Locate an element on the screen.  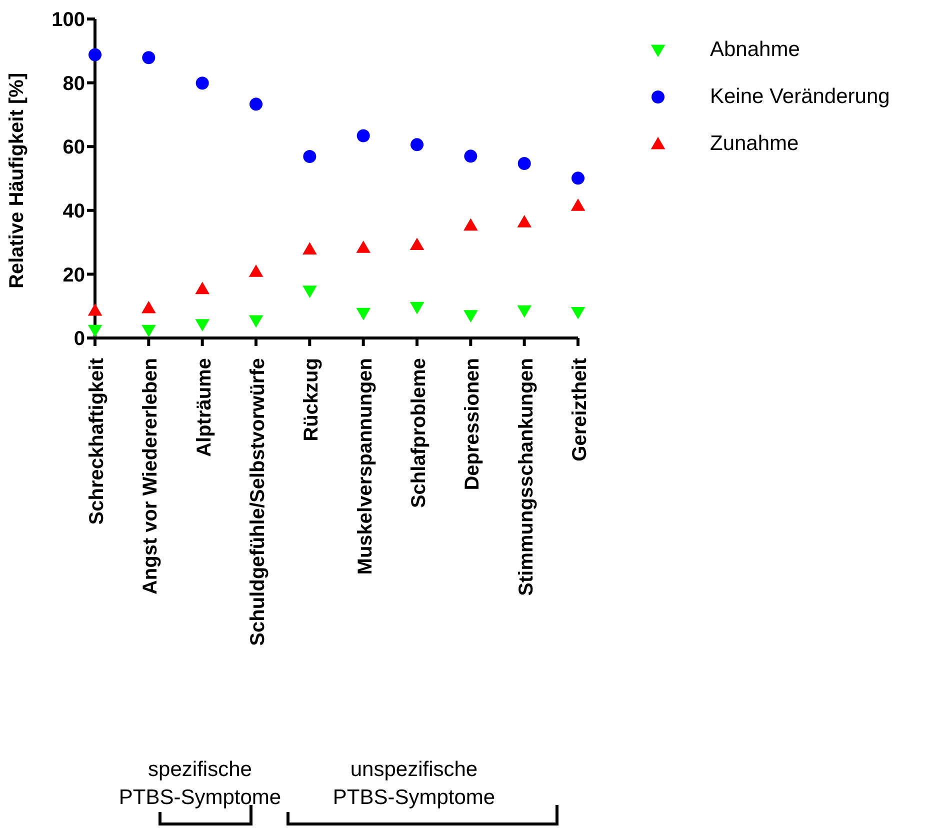
y-tick-label: 100 is located at coordinates (68, 20).